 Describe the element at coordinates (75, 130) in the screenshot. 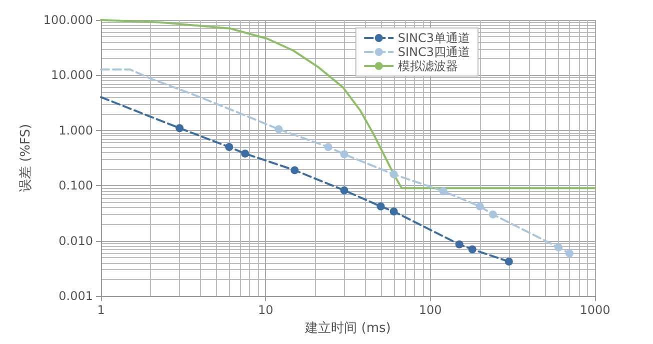

I see `y-tick-label: 1.000` at that location.